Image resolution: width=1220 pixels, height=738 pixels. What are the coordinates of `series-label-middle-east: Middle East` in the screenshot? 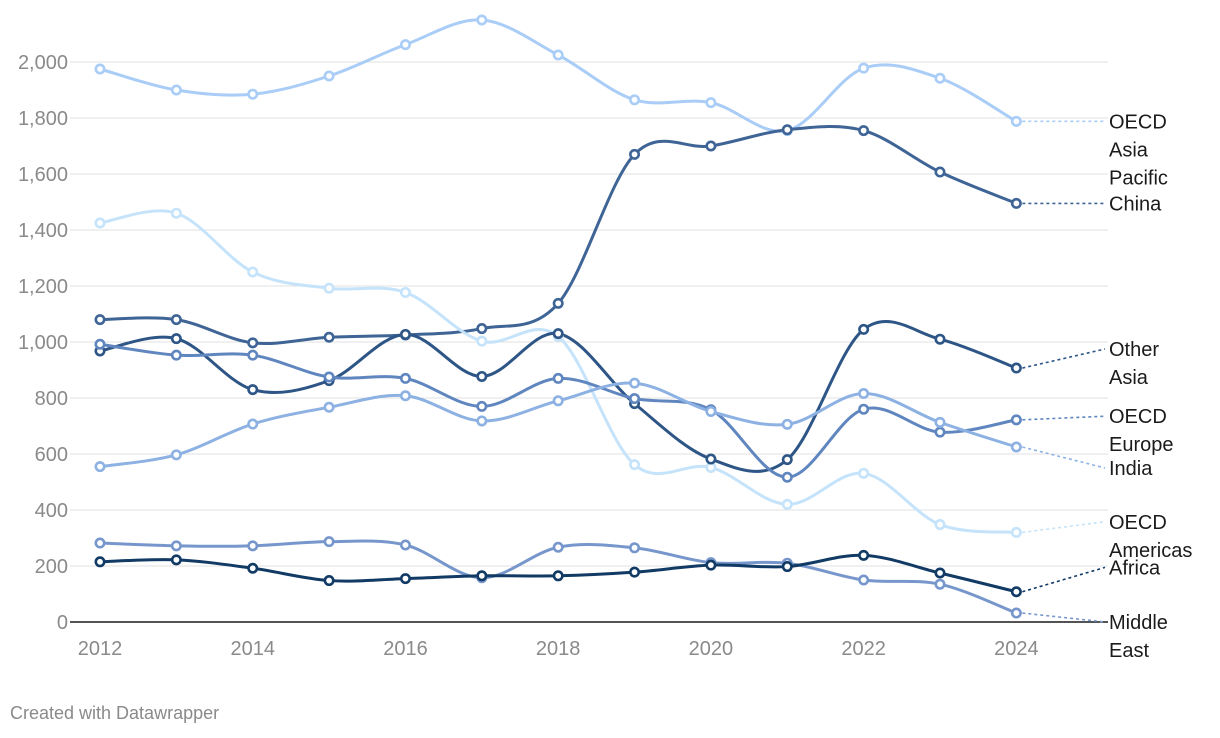 It's located at (1138, 637).